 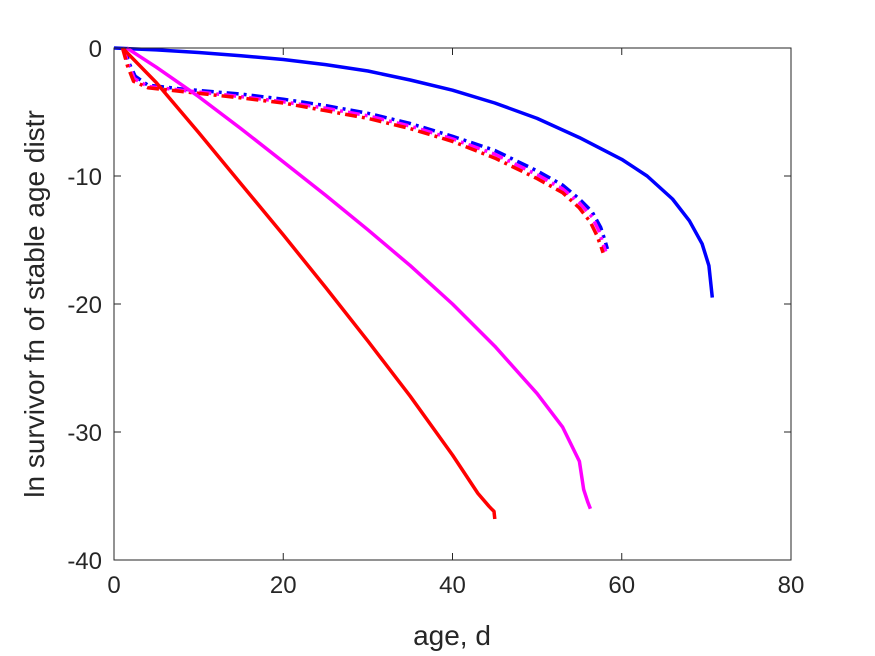 What do you see at coordinates (34, 304) in the screenshot?
I see `y-axis-label: ln survivor fn of stable age distr` at bounding box center [34, 304].